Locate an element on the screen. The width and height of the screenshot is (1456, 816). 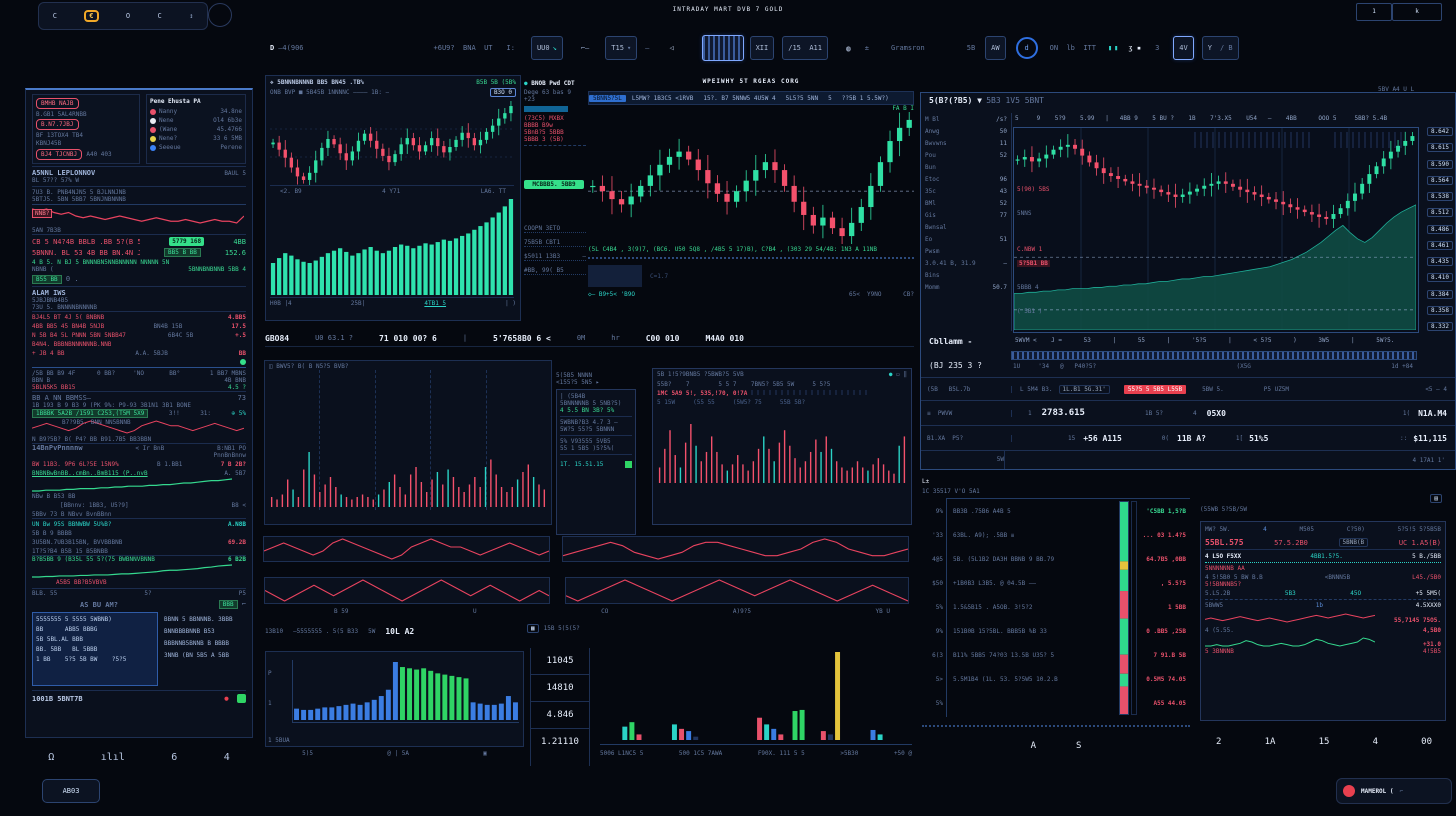
watchlist-row: Bun is located at coordinates (968, 167).